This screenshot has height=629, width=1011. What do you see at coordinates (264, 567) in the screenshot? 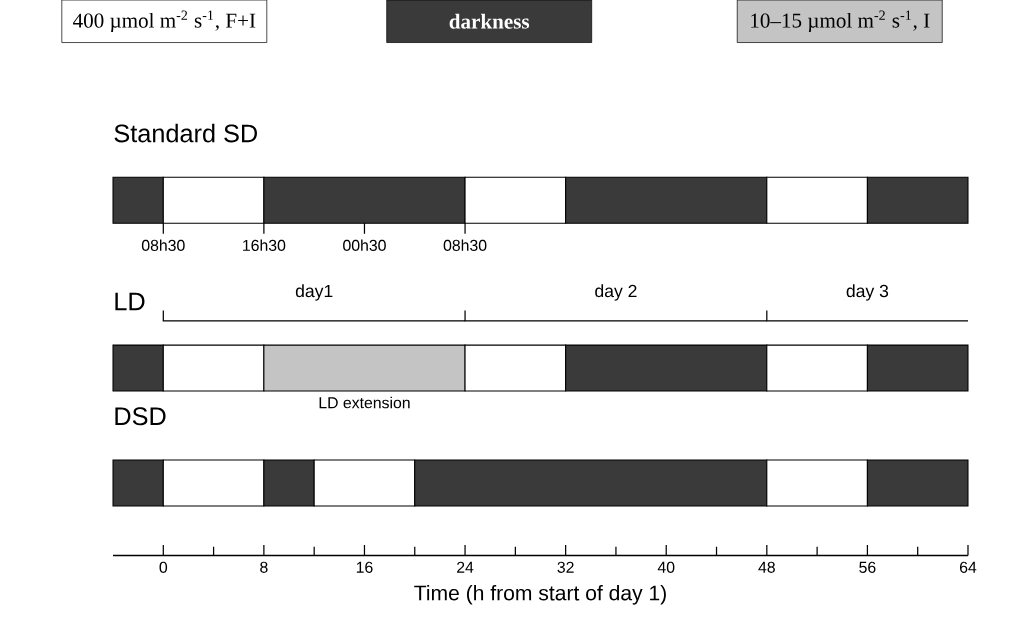
I see `x-tick-label: 8` at bounding box center [264, 567].